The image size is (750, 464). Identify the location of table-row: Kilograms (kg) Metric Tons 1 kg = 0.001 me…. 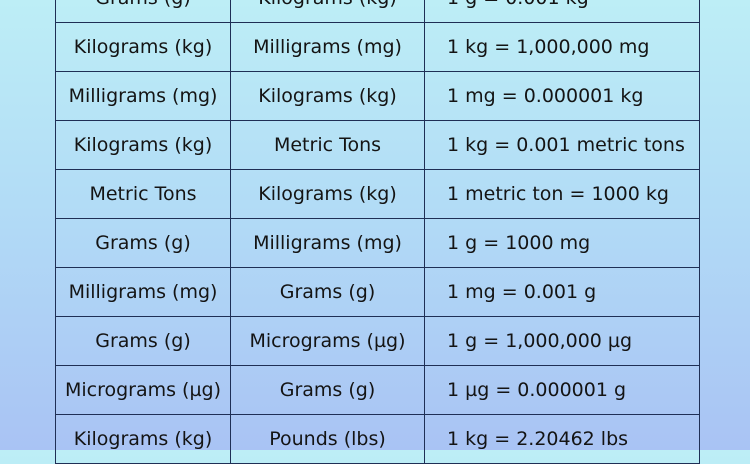
(377, 145).